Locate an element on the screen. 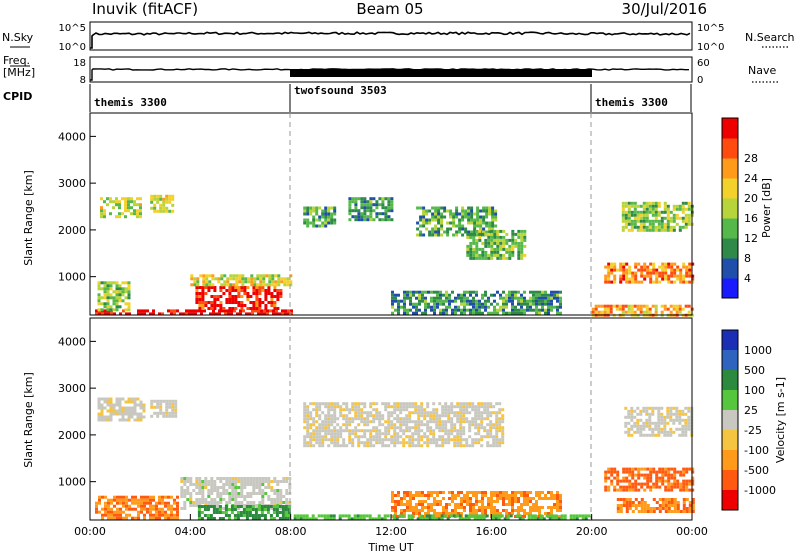  colorbar-tick-label: 28 is located at coordinates (751, 158).